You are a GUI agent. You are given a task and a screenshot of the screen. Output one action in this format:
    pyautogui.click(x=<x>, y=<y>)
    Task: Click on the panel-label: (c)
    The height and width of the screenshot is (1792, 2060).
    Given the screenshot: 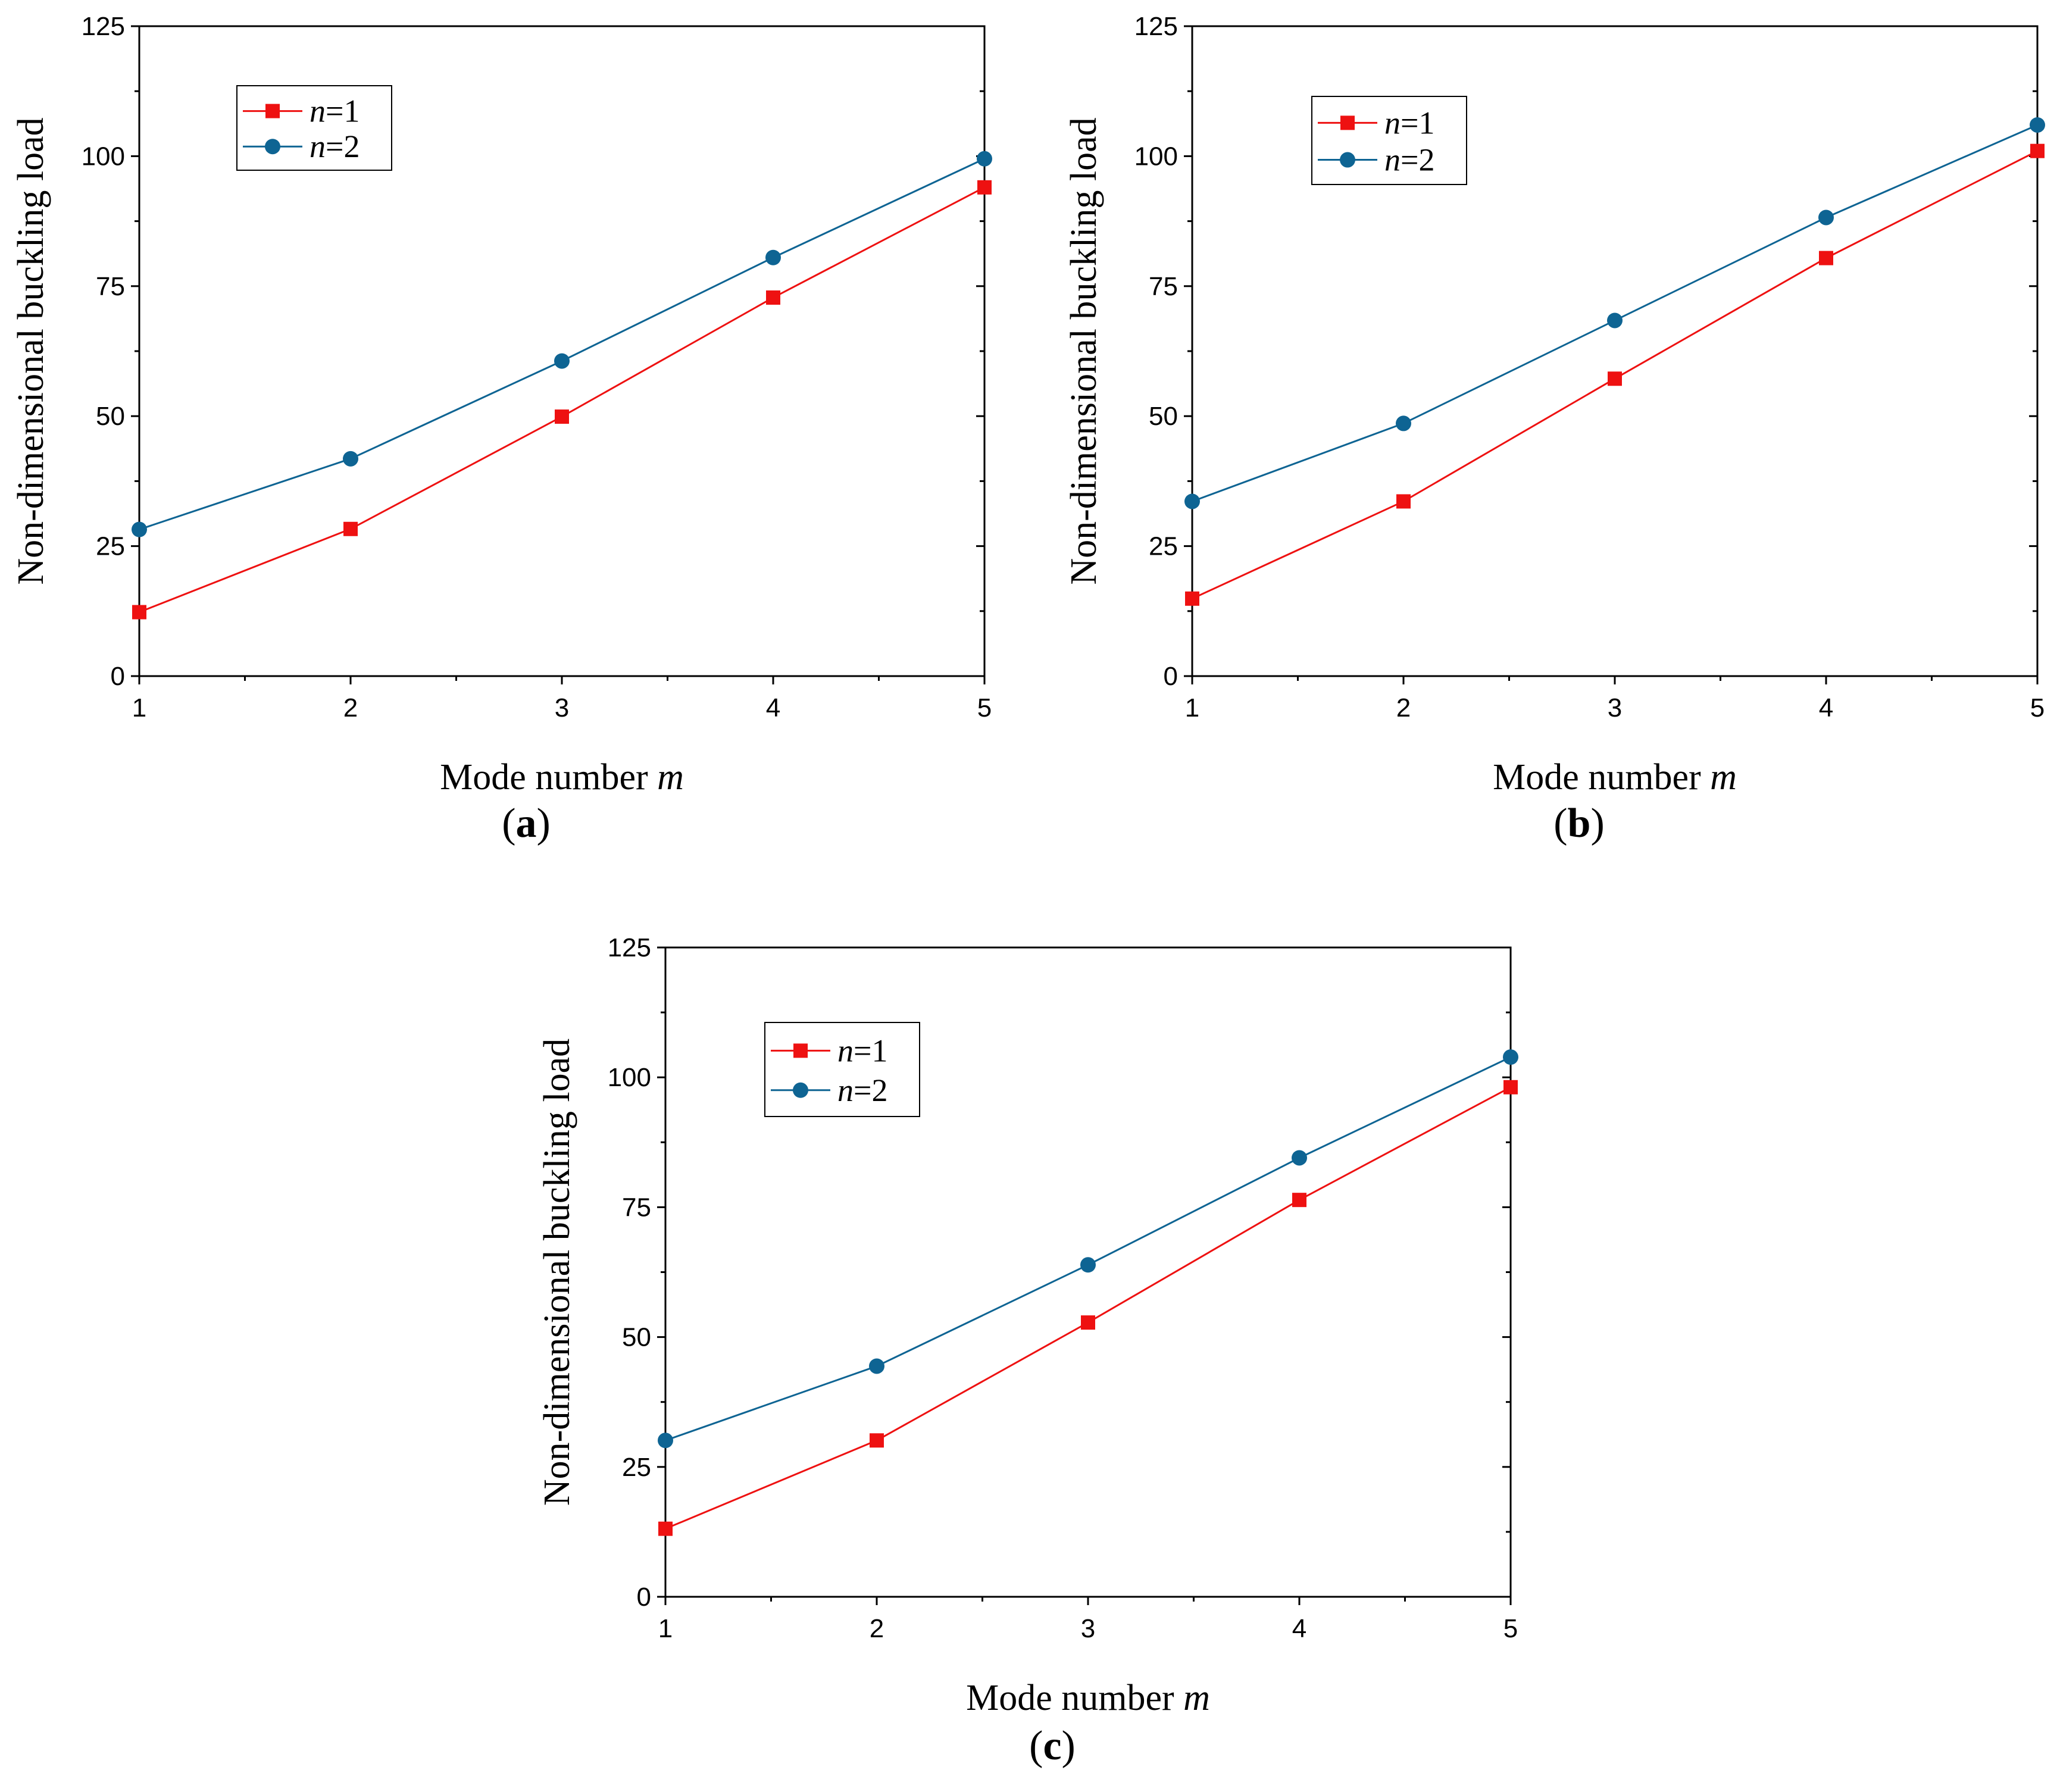 What is the action you would take?
    pyautogui.click(x=1052, y=1746)
    